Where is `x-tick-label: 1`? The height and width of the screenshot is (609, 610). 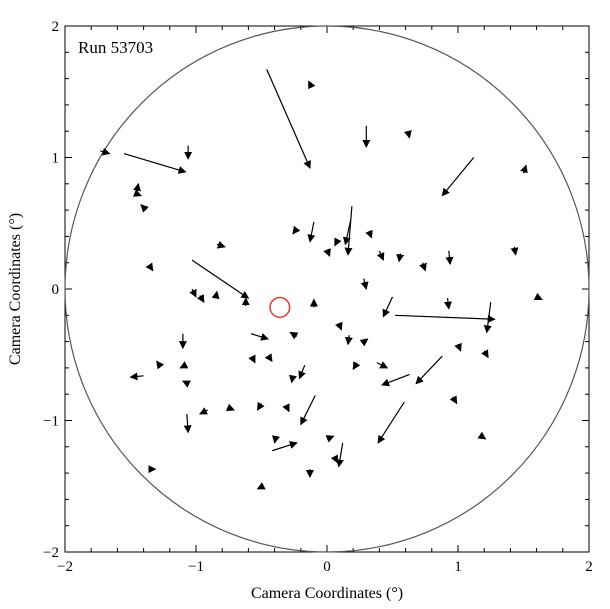
x-tick-label: 1 is located at coordinates (458, 567).